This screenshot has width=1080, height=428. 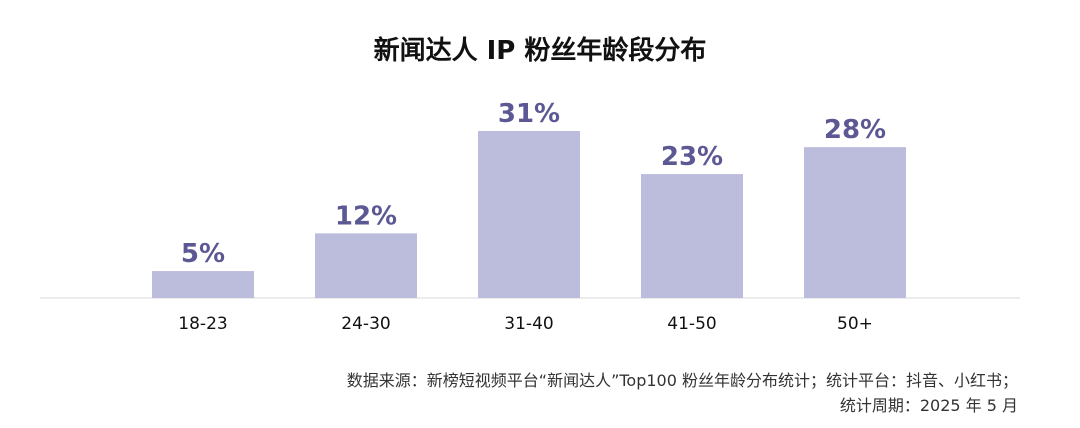 What do you see at coordinates (928, 405) in the screenshot?
I see `source-line-2: 统计周期：2025 年 5 月` at bounding box center [928, 405].